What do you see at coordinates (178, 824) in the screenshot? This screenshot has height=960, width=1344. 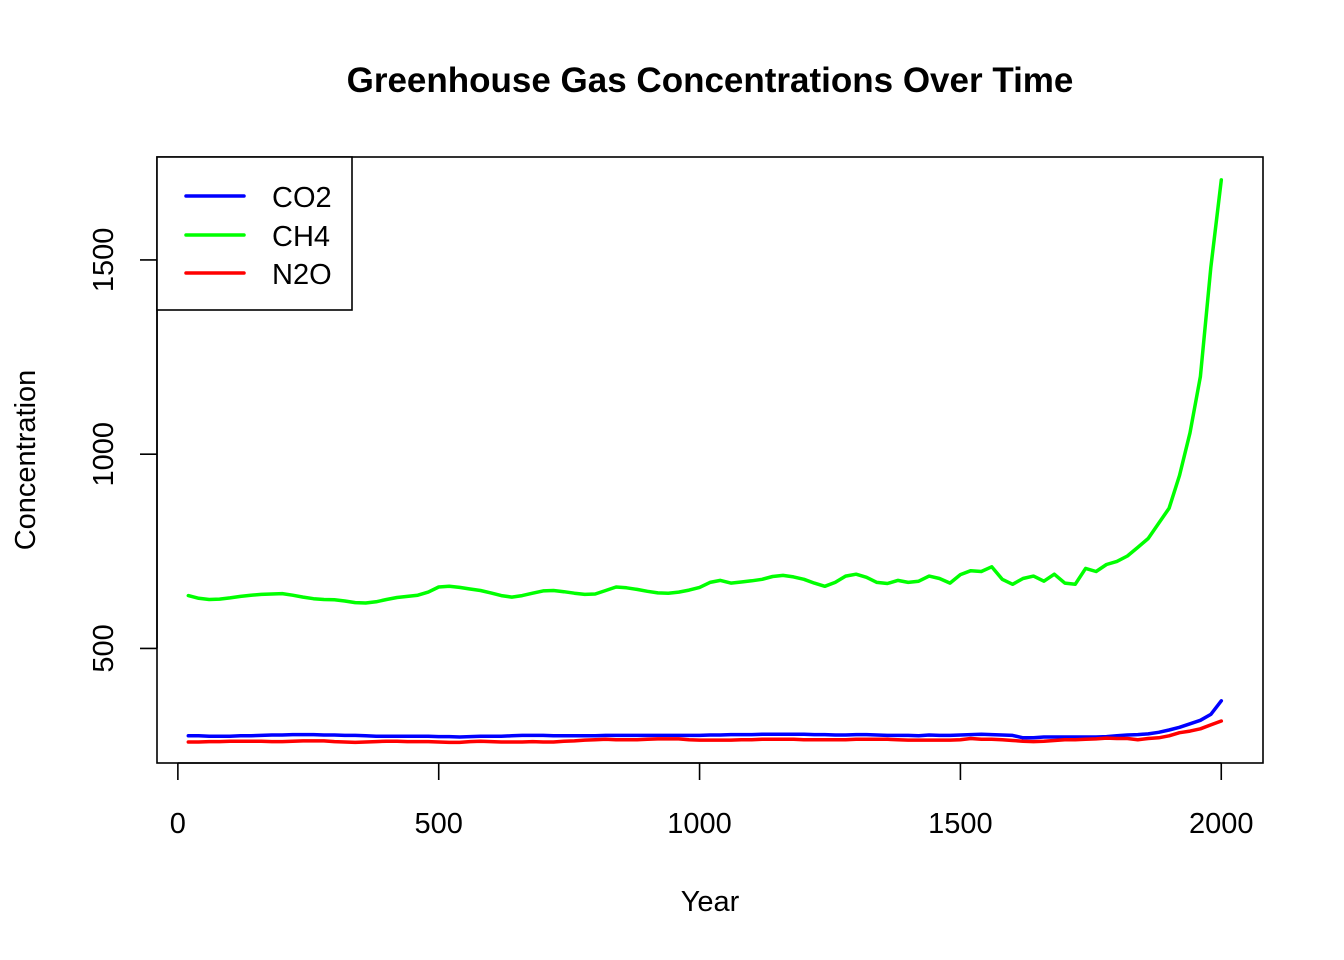 I see `x-tick-label: 0` at bounding box center [178, 824].